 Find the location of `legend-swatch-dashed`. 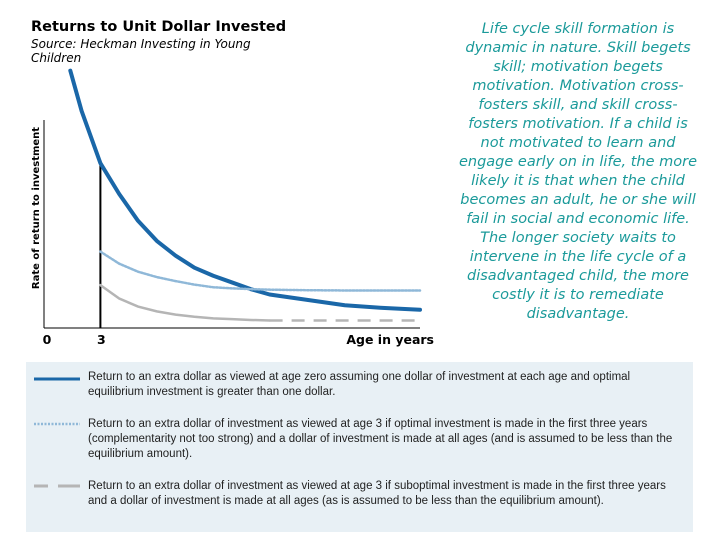

legend-swatch-dashed is located at coordinates (57, 486).